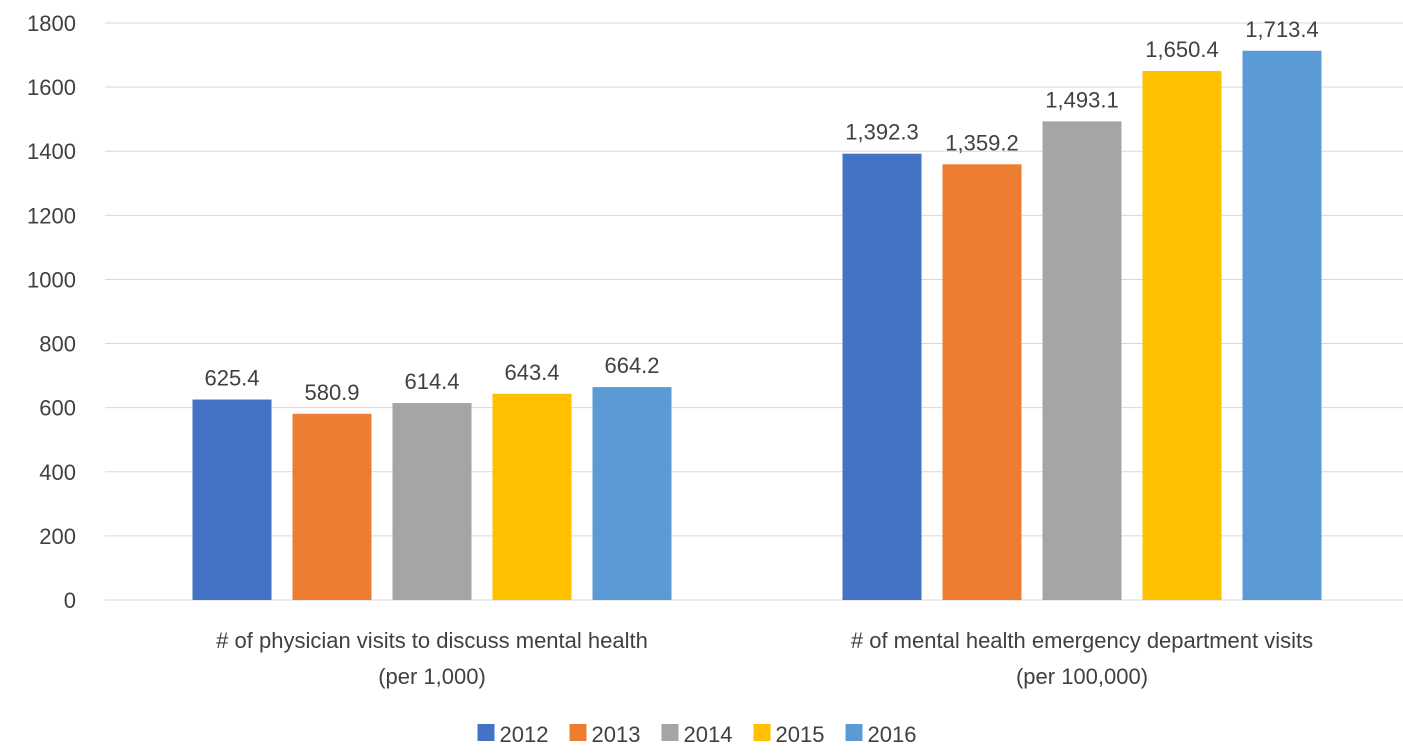 The image size is (1403, 754). What do you see at coordinates (1281, 29) in the screenshot?
I see `data-label: 1,713.4` at bounding box center [1281, 29].